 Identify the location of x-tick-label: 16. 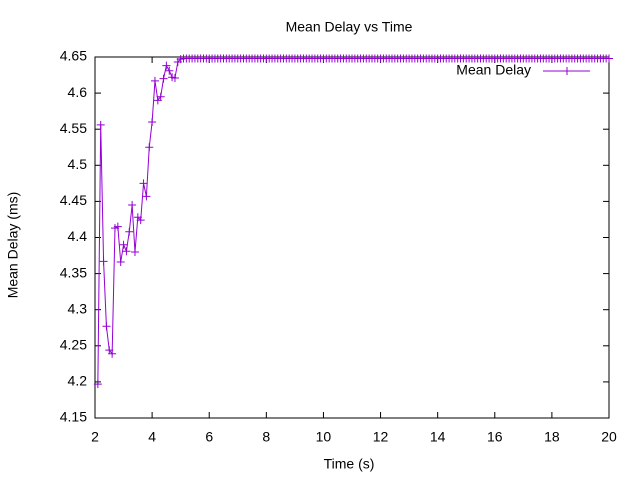
(495, 437).